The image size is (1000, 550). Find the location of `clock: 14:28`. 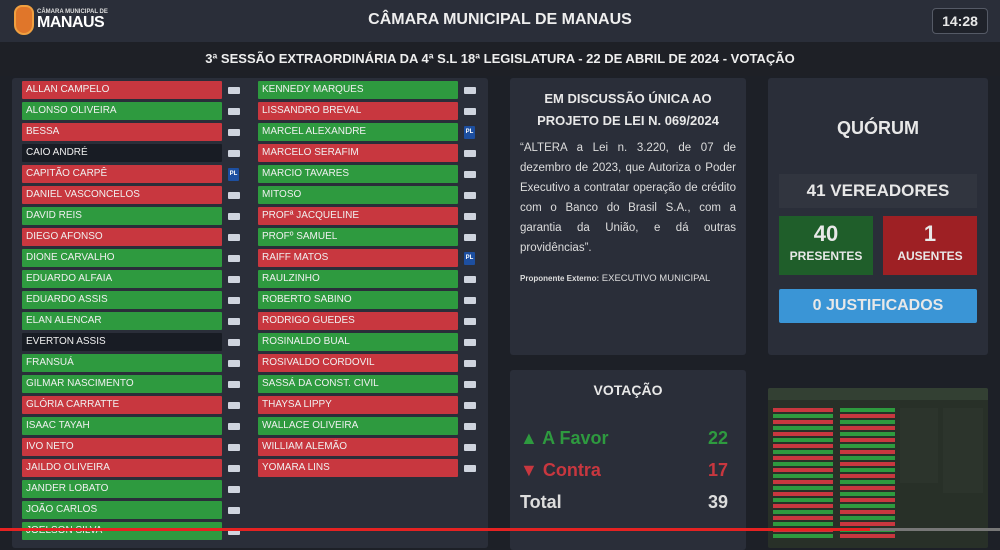

clock: 14:28 is located at coordinates (960, 21).